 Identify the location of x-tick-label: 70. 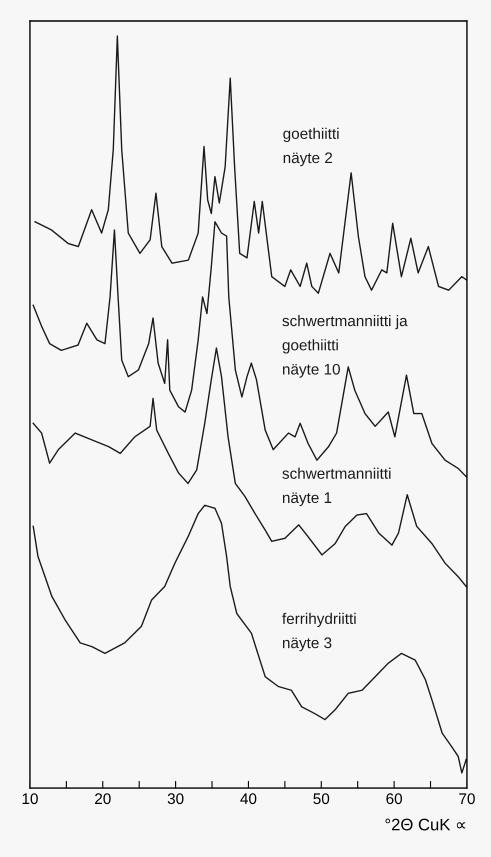
(467, 798).